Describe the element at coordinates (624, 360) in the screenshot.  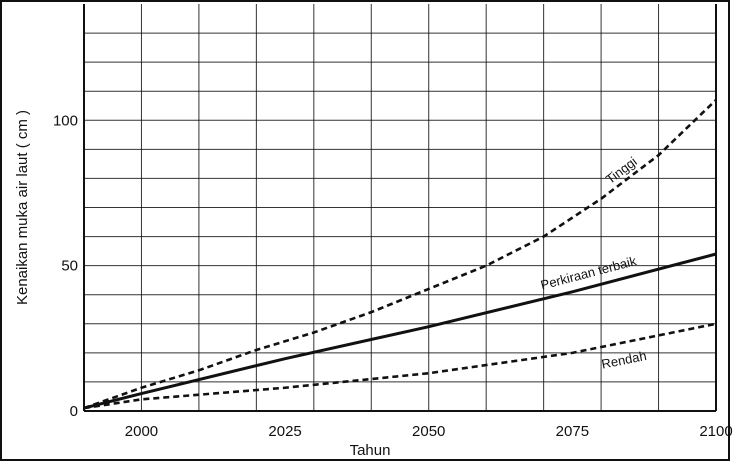
I see `series-label-2: Rendah` at that location.